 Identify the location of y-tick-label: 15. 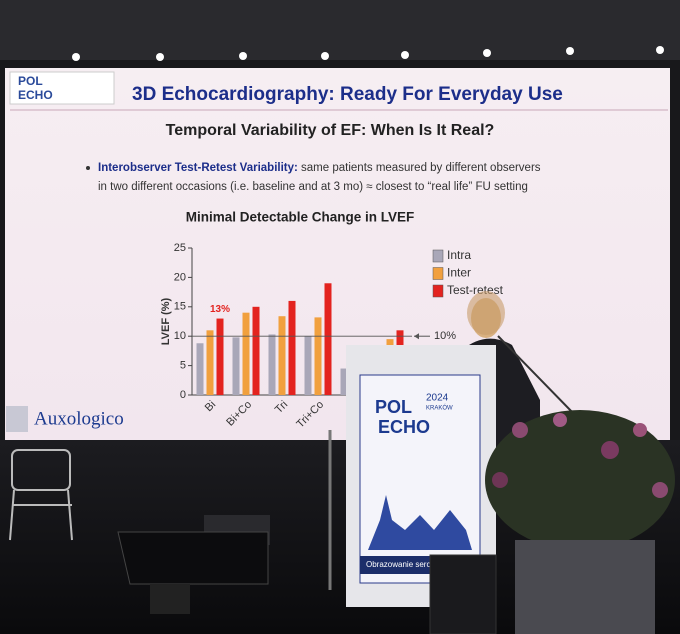
(180, 307).